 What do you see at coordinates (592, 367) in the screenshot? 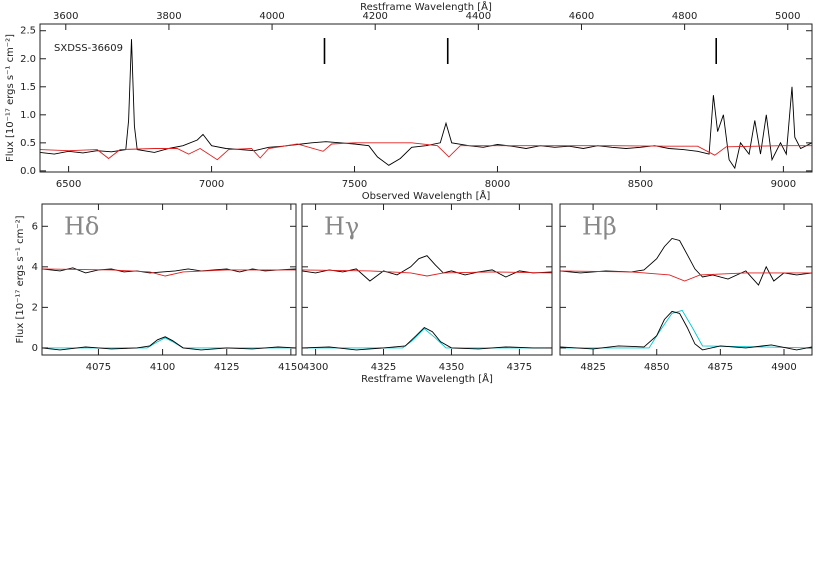
I see `x-tick-label: 4825` at bounding box center [592, 367].